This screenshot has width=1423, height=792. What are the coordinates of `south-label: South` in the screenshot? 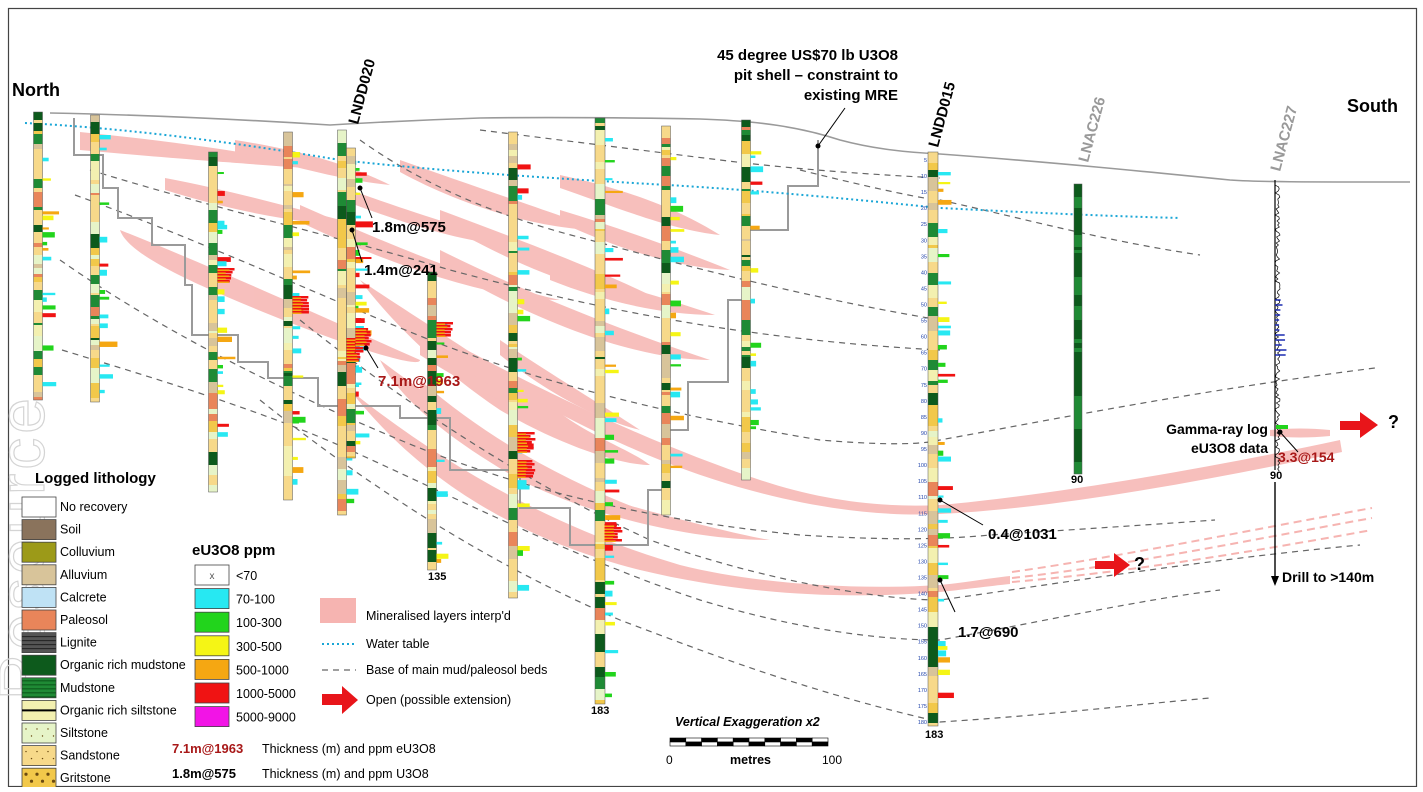 It's located at (1372, 106).